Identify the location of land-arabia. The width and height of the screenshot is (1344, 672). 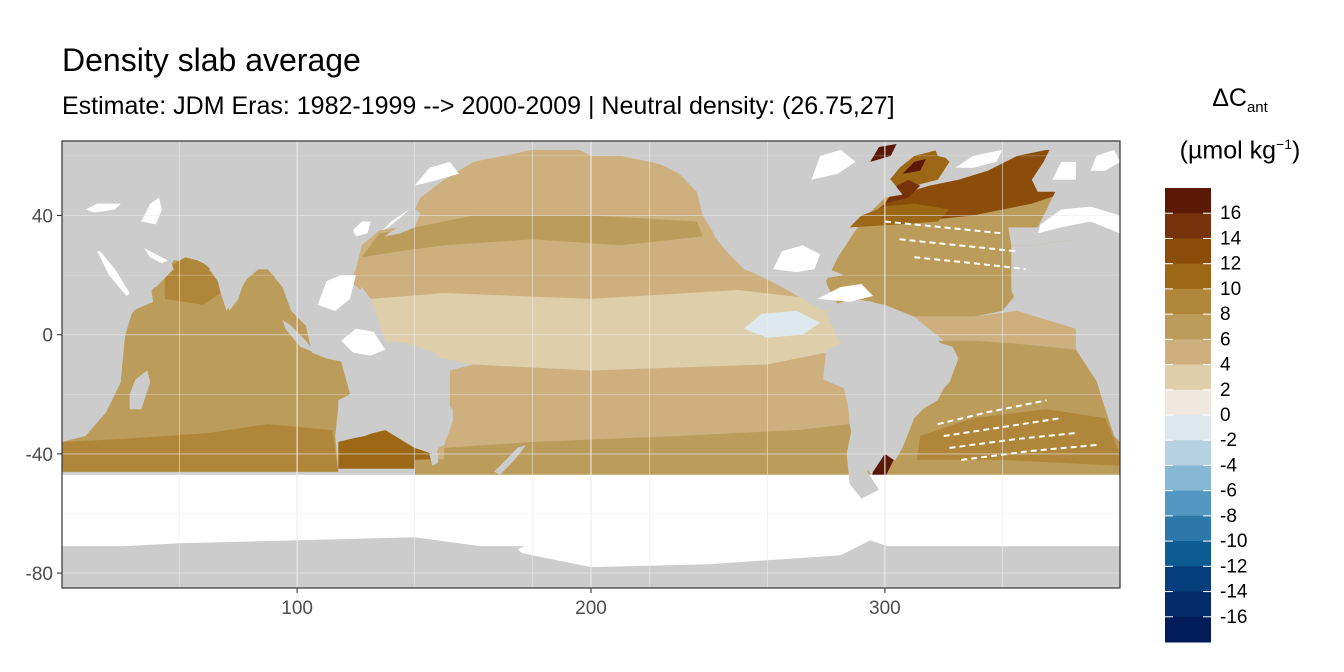
(140, 263).